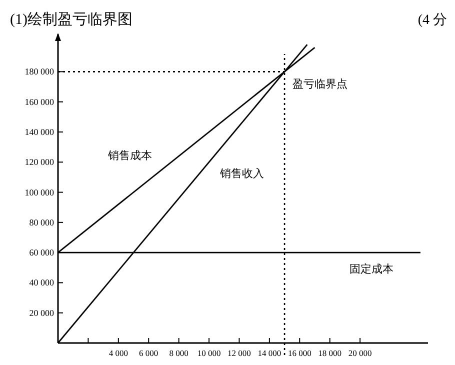 The width and height of the screenshot is (455, 365). Describe the element at coordinates (148, 353) in the screenshot. I see `x-tick-label: 6 000` at that location.